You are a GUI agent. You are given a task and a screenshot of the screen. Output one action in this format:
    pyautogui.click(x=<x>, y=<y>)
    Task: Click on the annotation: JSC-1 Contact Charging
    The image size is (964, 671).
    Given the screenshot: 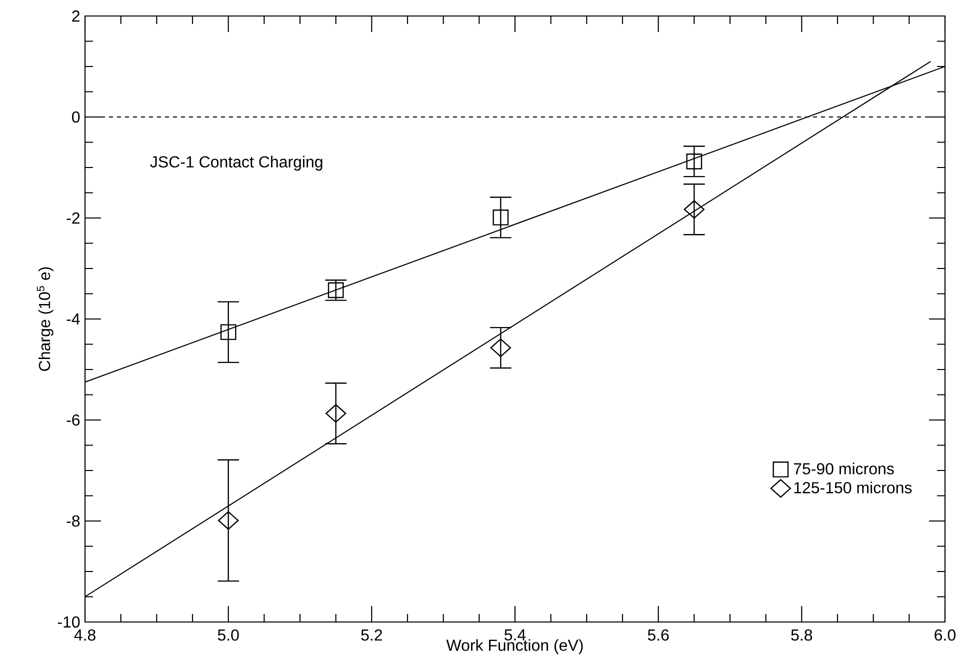 What is the action you would take?
    pyautogui.click(x=236, y=163)
    